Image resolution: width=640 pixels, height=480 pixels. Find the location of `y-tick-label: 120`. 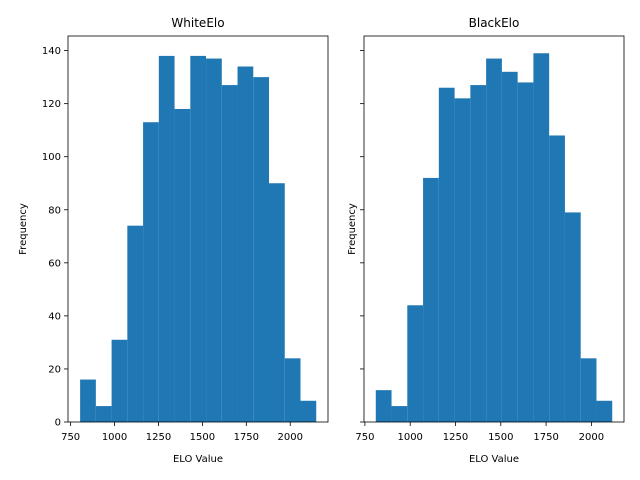

y-tick-label: 120 is located at coordinates (51, 104).